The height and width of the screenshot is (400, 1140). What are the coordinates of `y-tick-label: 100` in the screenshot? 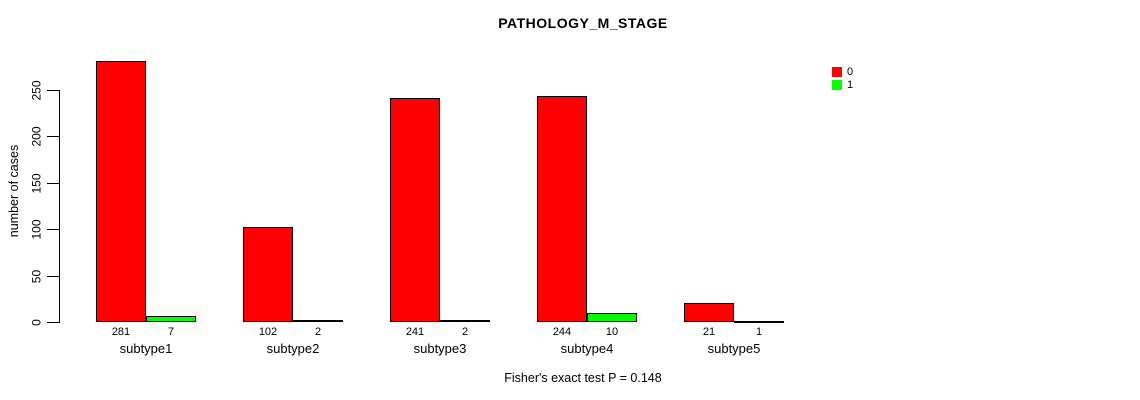 It's located at (36, 229).